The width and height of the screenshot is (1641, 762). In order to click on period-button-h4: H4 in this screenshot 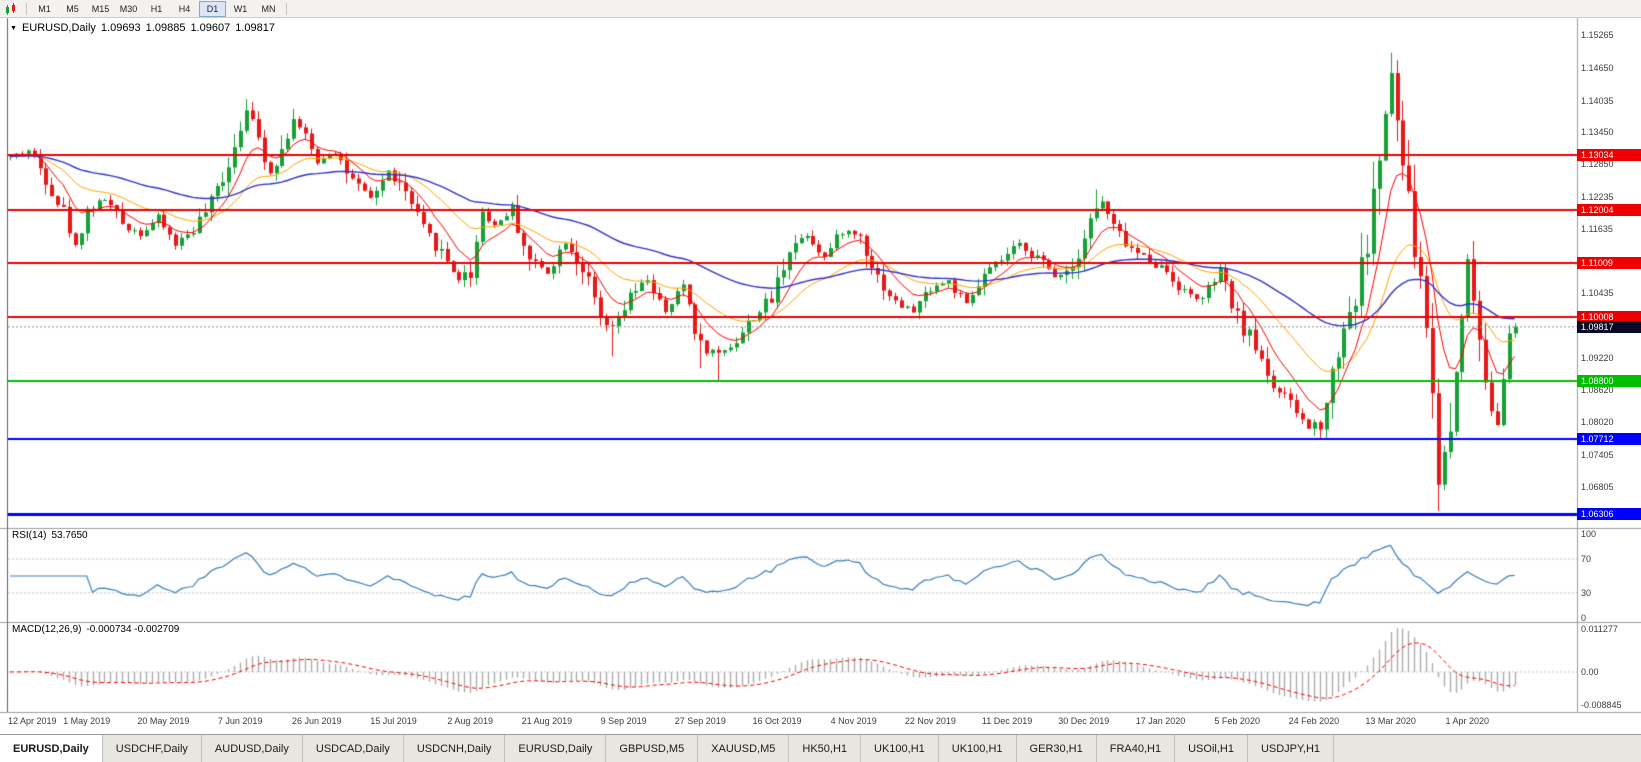, I will do `click(184, 8)`.